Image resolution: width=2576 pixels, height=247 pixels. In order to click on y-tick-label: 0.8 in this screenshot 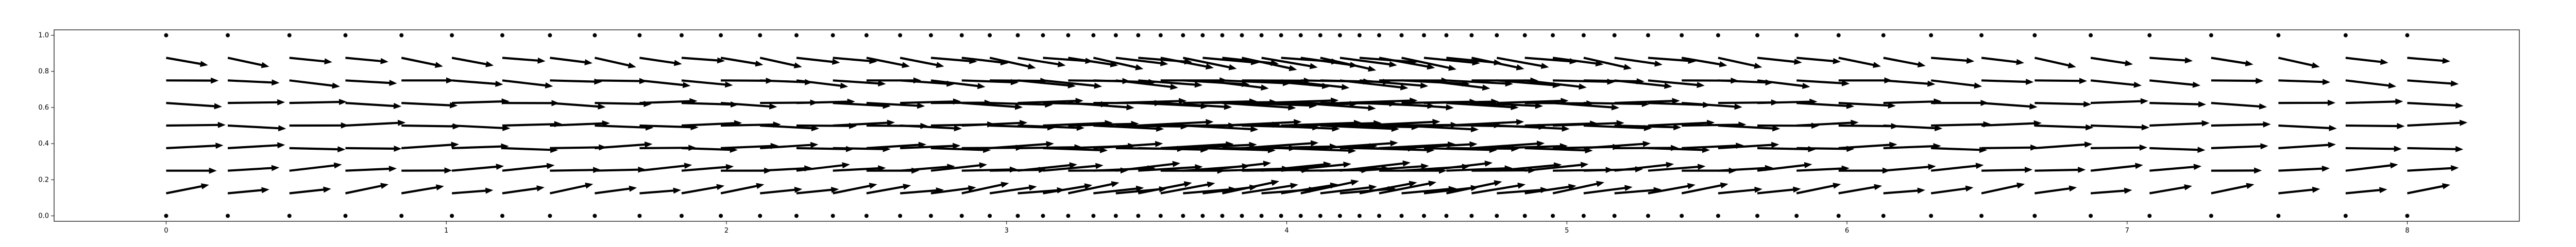, I will do `click(43, 72)`.